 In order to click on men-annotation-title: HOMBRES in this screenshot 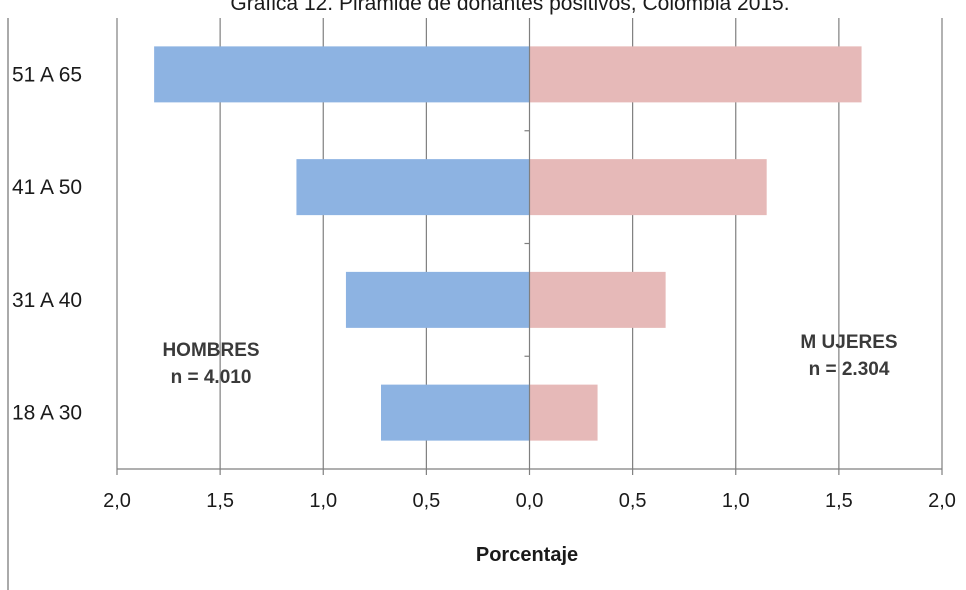, I will do `click(210, 350)`.